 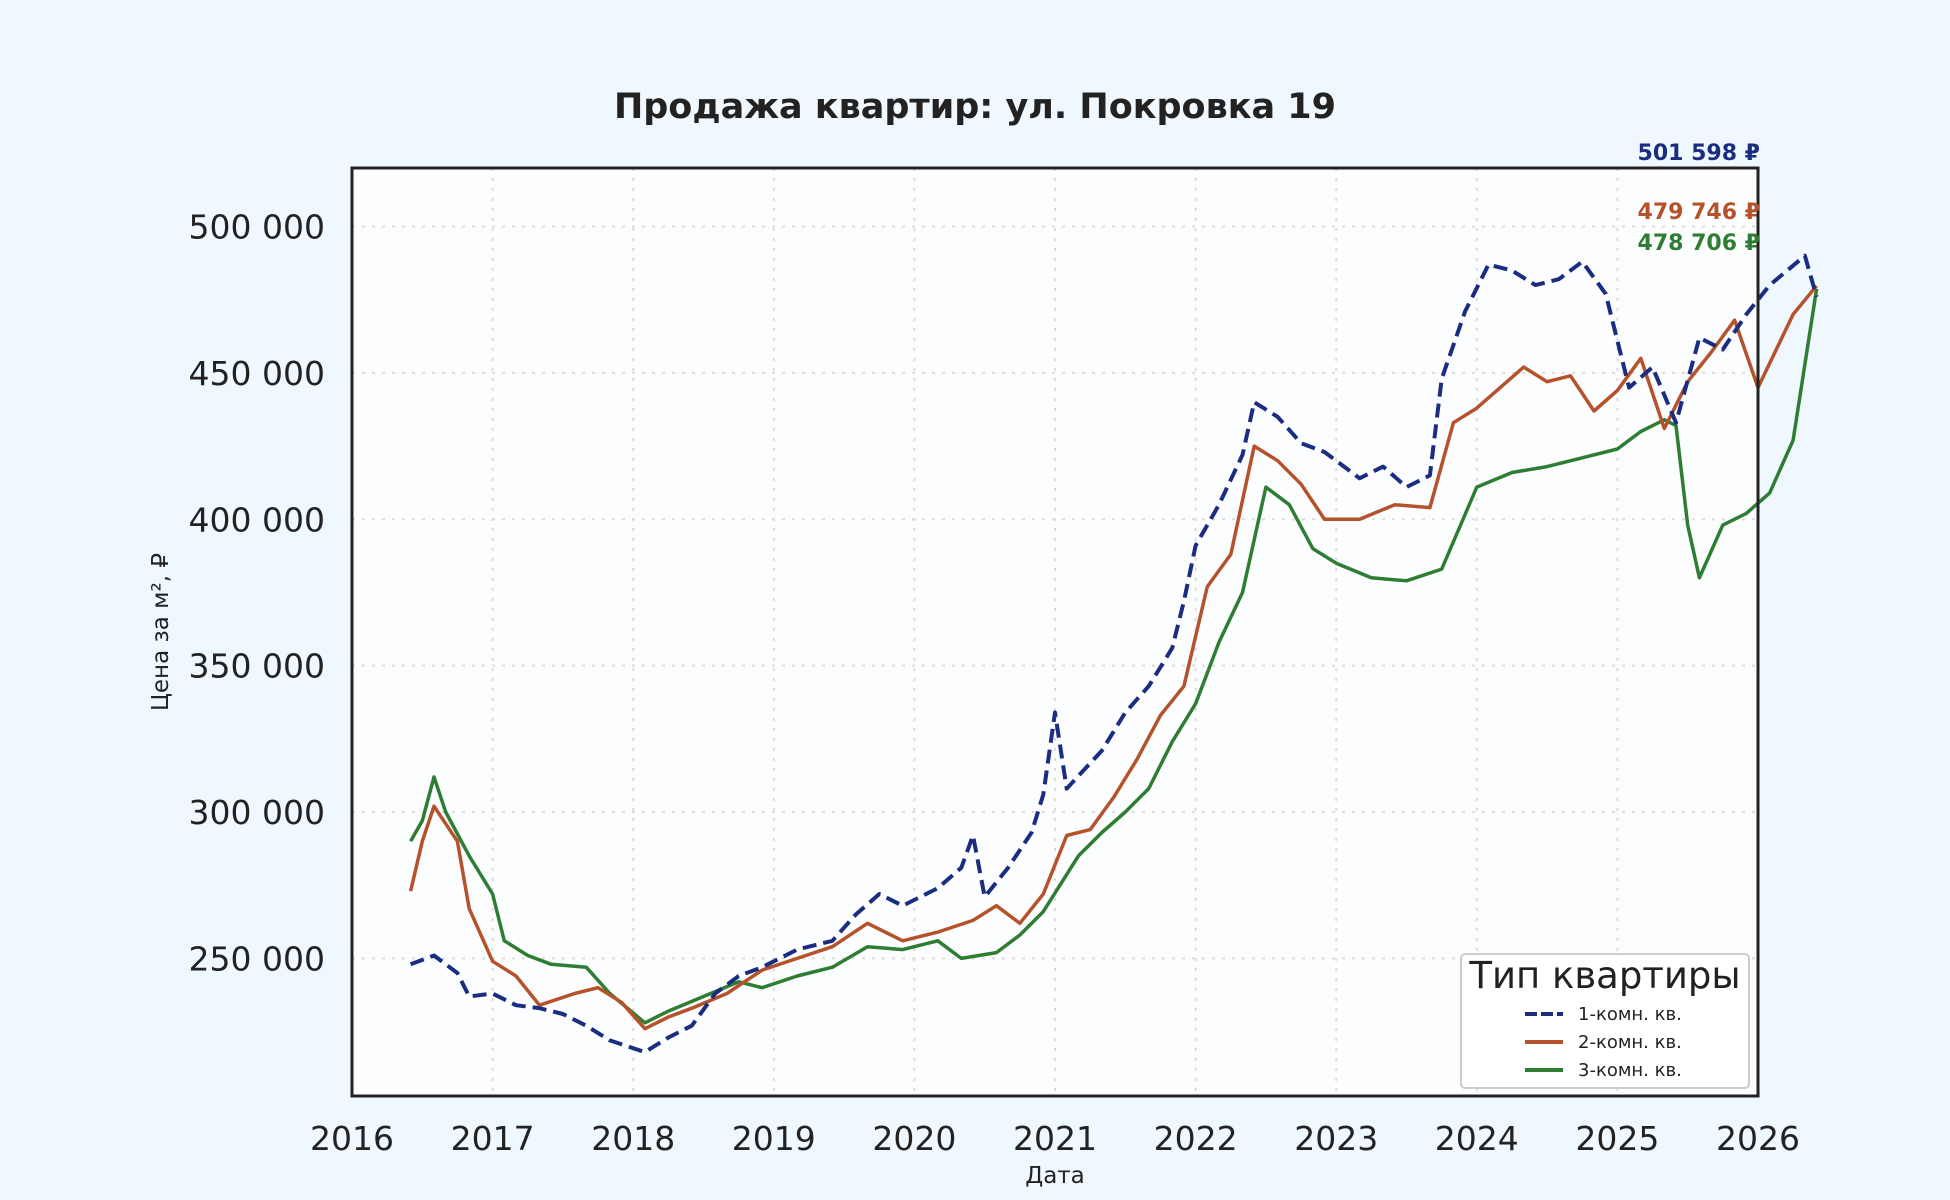 I want to click on legend-box, so click(x=1605, y=1021).